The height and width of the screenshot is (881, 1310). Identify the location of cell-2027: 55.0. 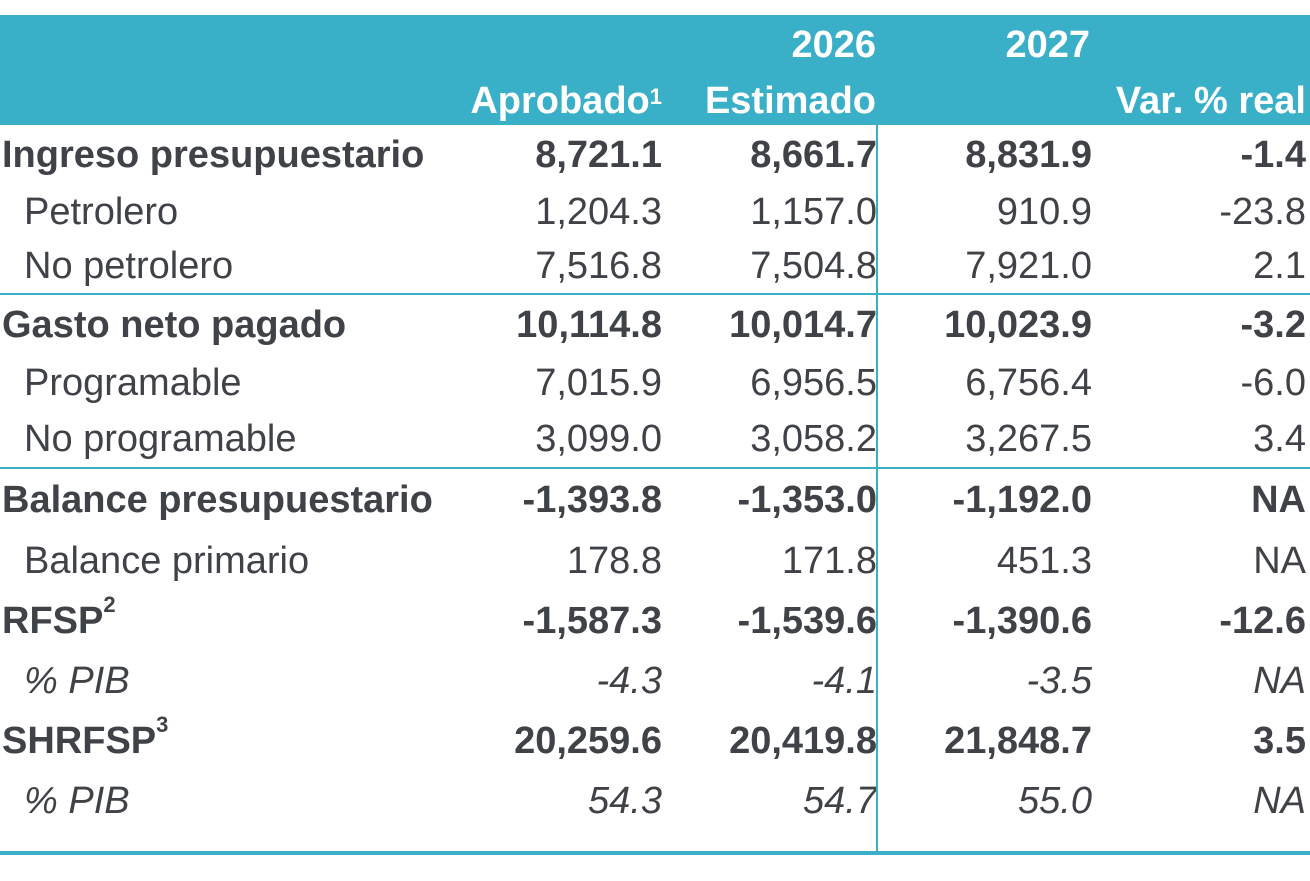
(1055, 801).